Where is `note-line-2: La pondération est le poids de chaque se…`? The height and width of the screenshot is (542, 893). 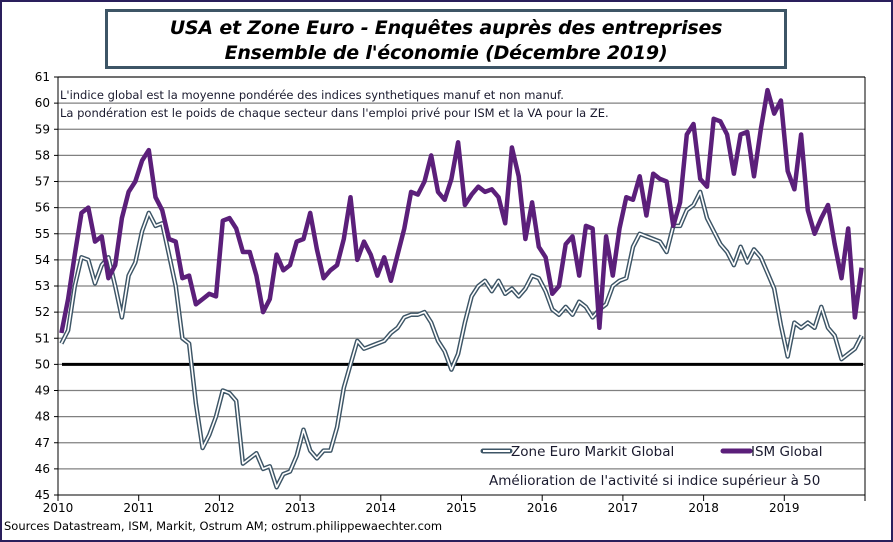 note-line-2: La pondération est le poids de chaque se… is located at coordinates (334, 113).